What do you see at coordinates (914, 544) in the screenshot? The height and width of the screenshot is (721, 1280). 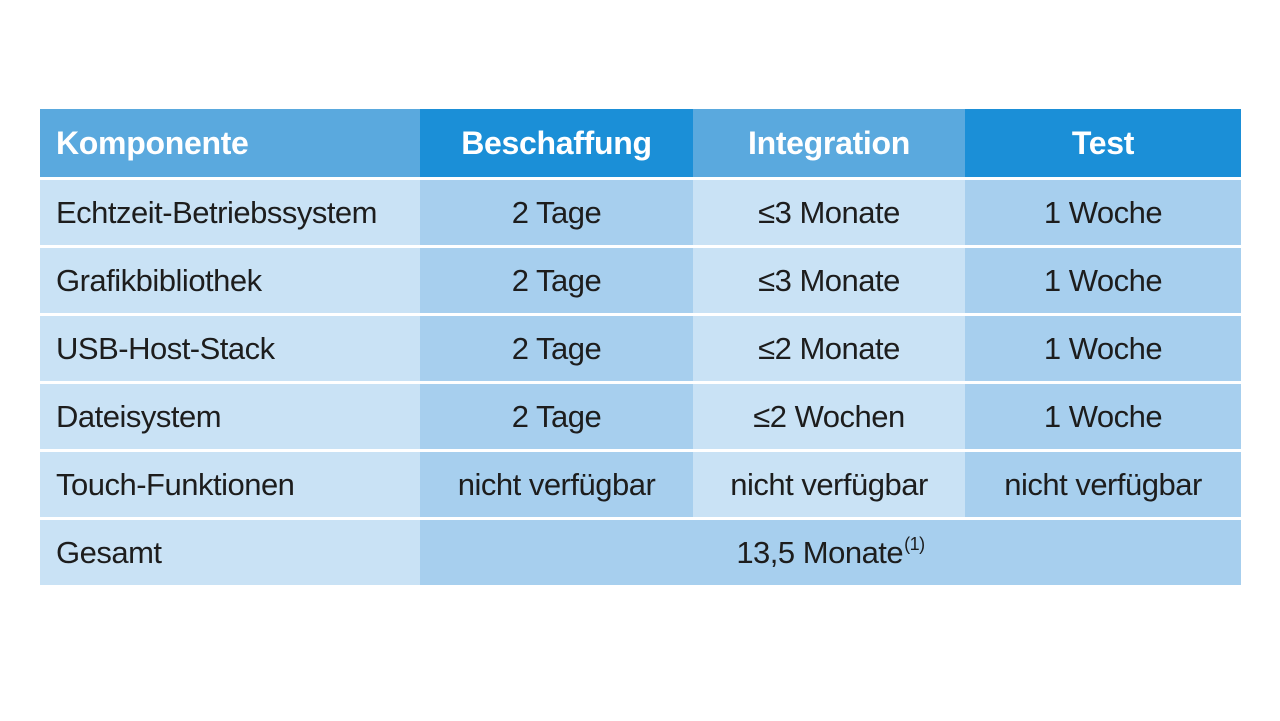 I see `footnote-marker: (1)` at bounding box center [914, 544].